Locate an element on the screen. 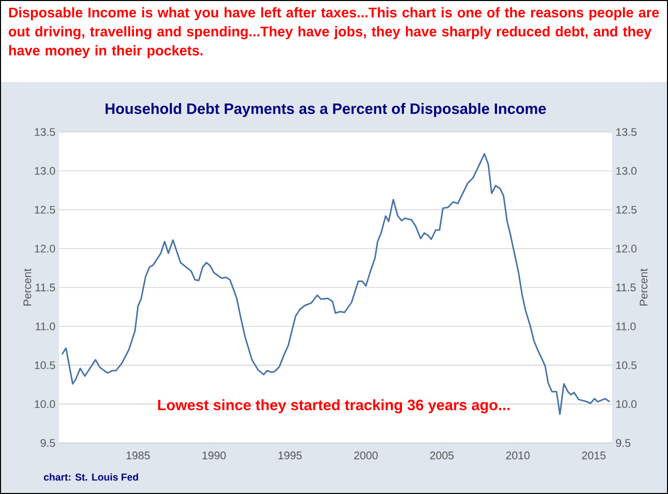 The height and width of the screenshot is (494, 668). x-tick-label: 1995 is located at coordinates (290, 456).